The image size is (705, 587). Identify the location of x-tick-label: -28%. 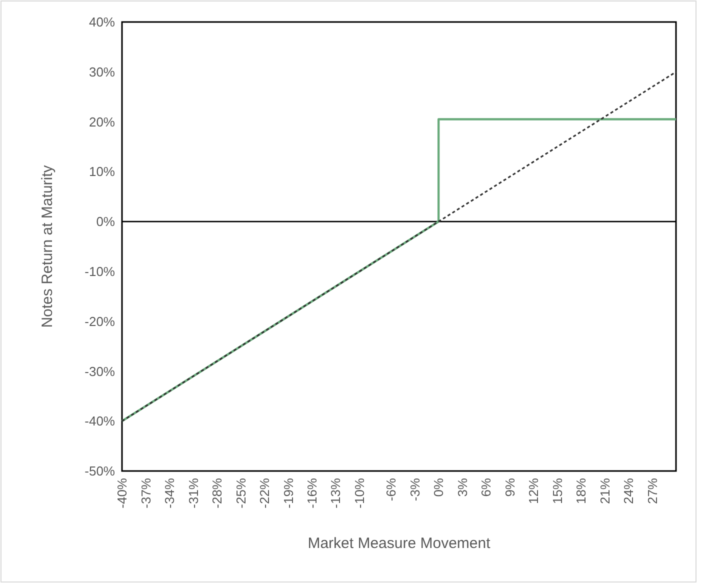
(217, 493).